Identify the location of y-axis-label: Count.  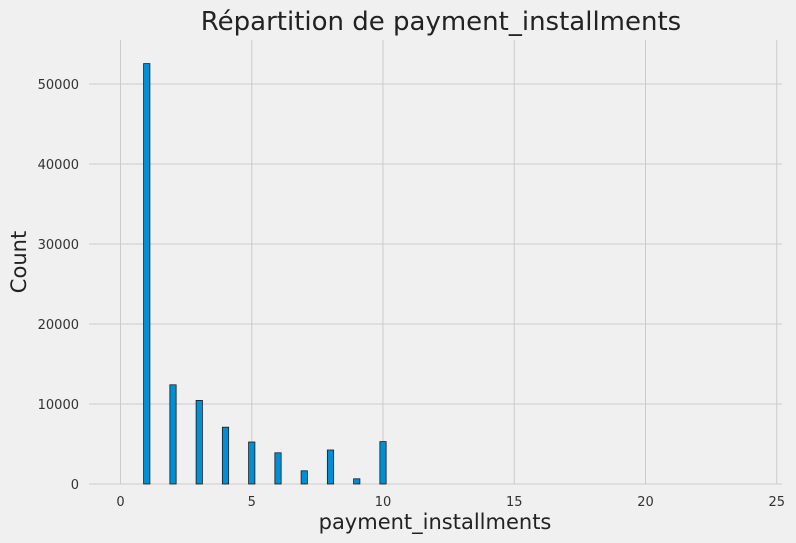
(19, 262).